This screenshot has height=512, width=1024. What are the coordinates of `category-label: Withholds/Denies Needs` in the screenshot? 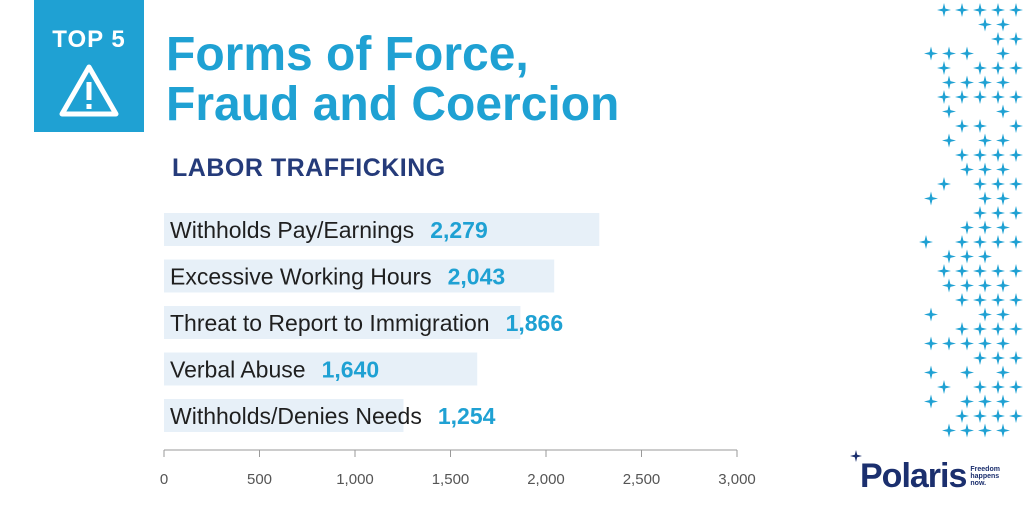 It's located at (296, 416).